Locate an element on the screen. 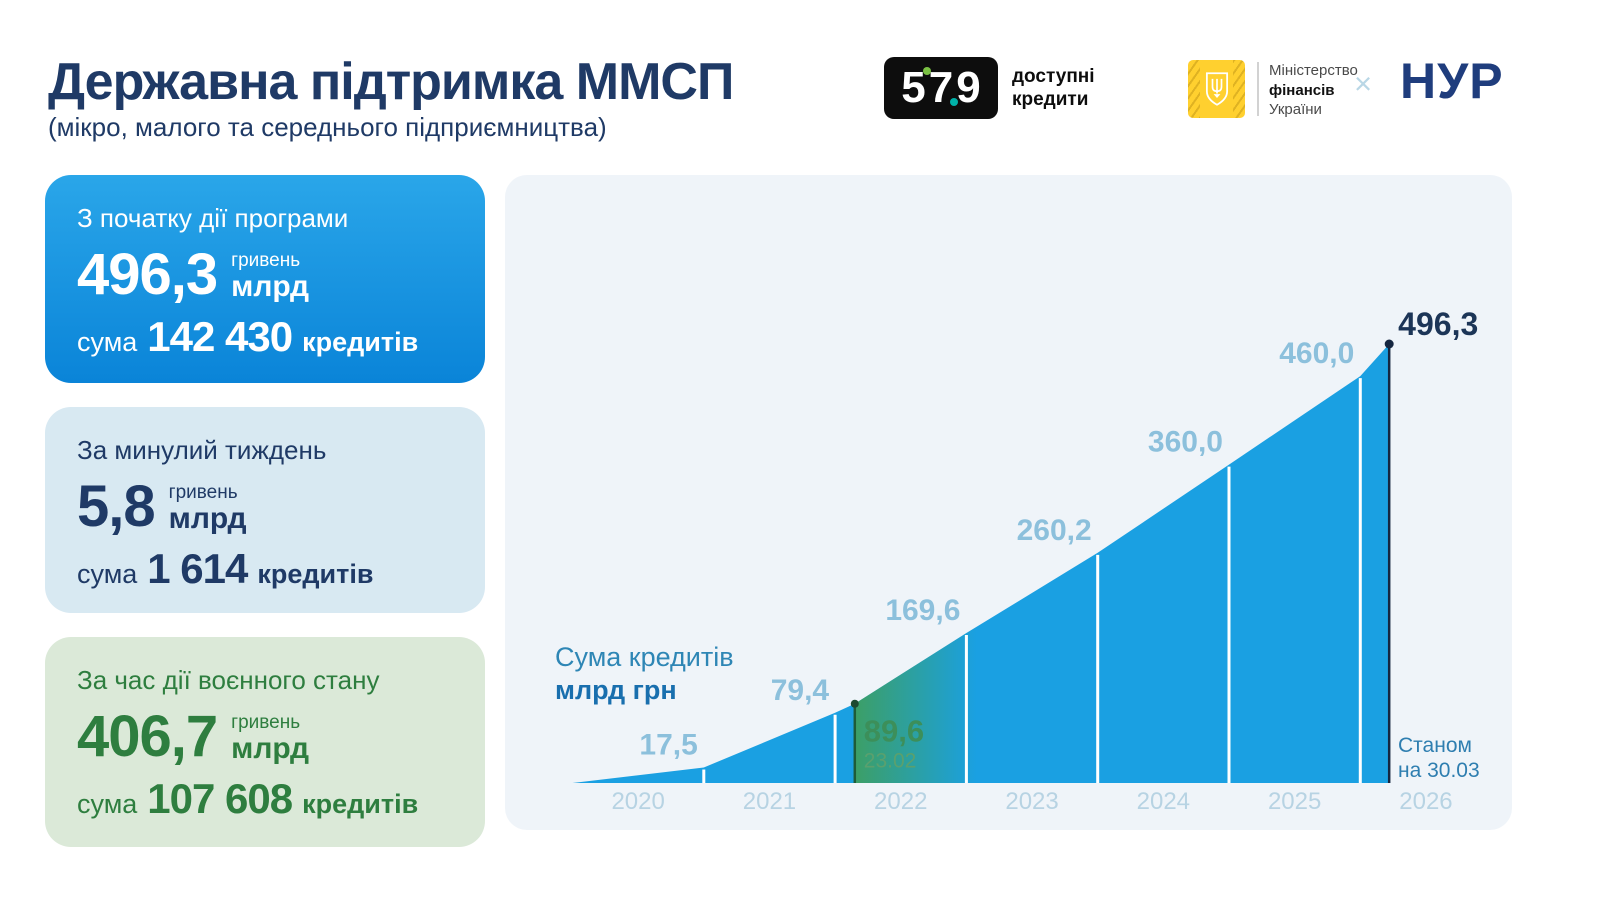  x-axis-ticks: 2020 2021 2022 2023 2024 2025 2026 is located at coordinates (1031, 801).